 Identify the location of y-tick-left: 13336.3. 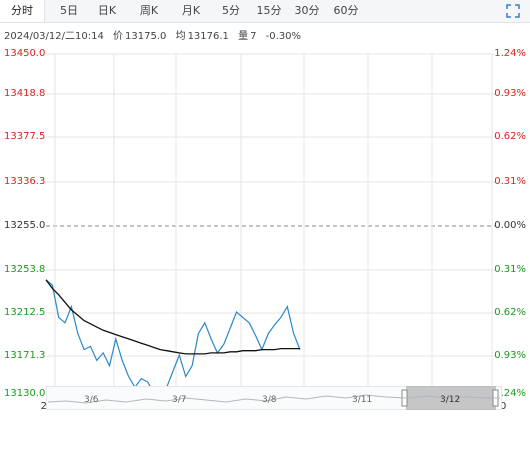
(25, 181).